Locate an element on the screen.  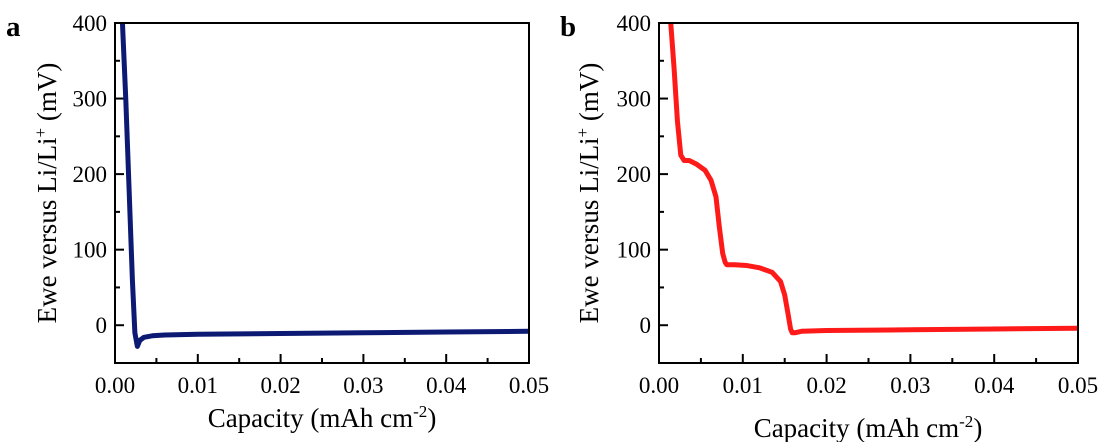
panel-b-y-tick-label: 0 is located at coordinates (646, 325).